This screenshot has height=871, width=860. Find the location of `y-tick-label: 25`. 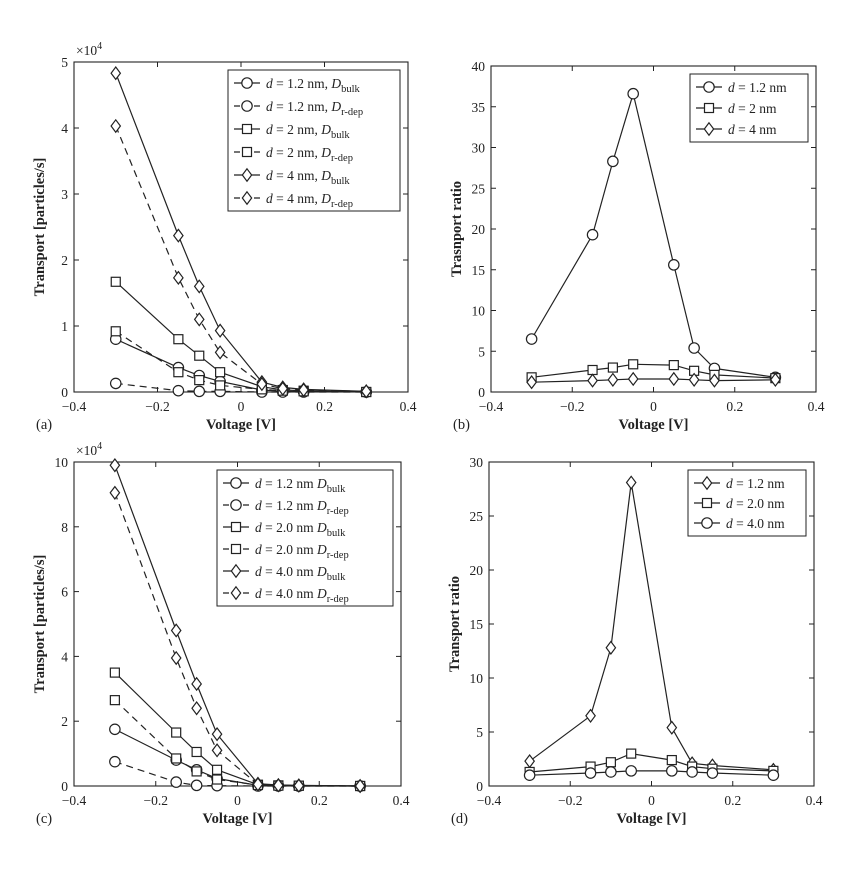

y-tick-label: 25 is located at coordinates (479, 188).